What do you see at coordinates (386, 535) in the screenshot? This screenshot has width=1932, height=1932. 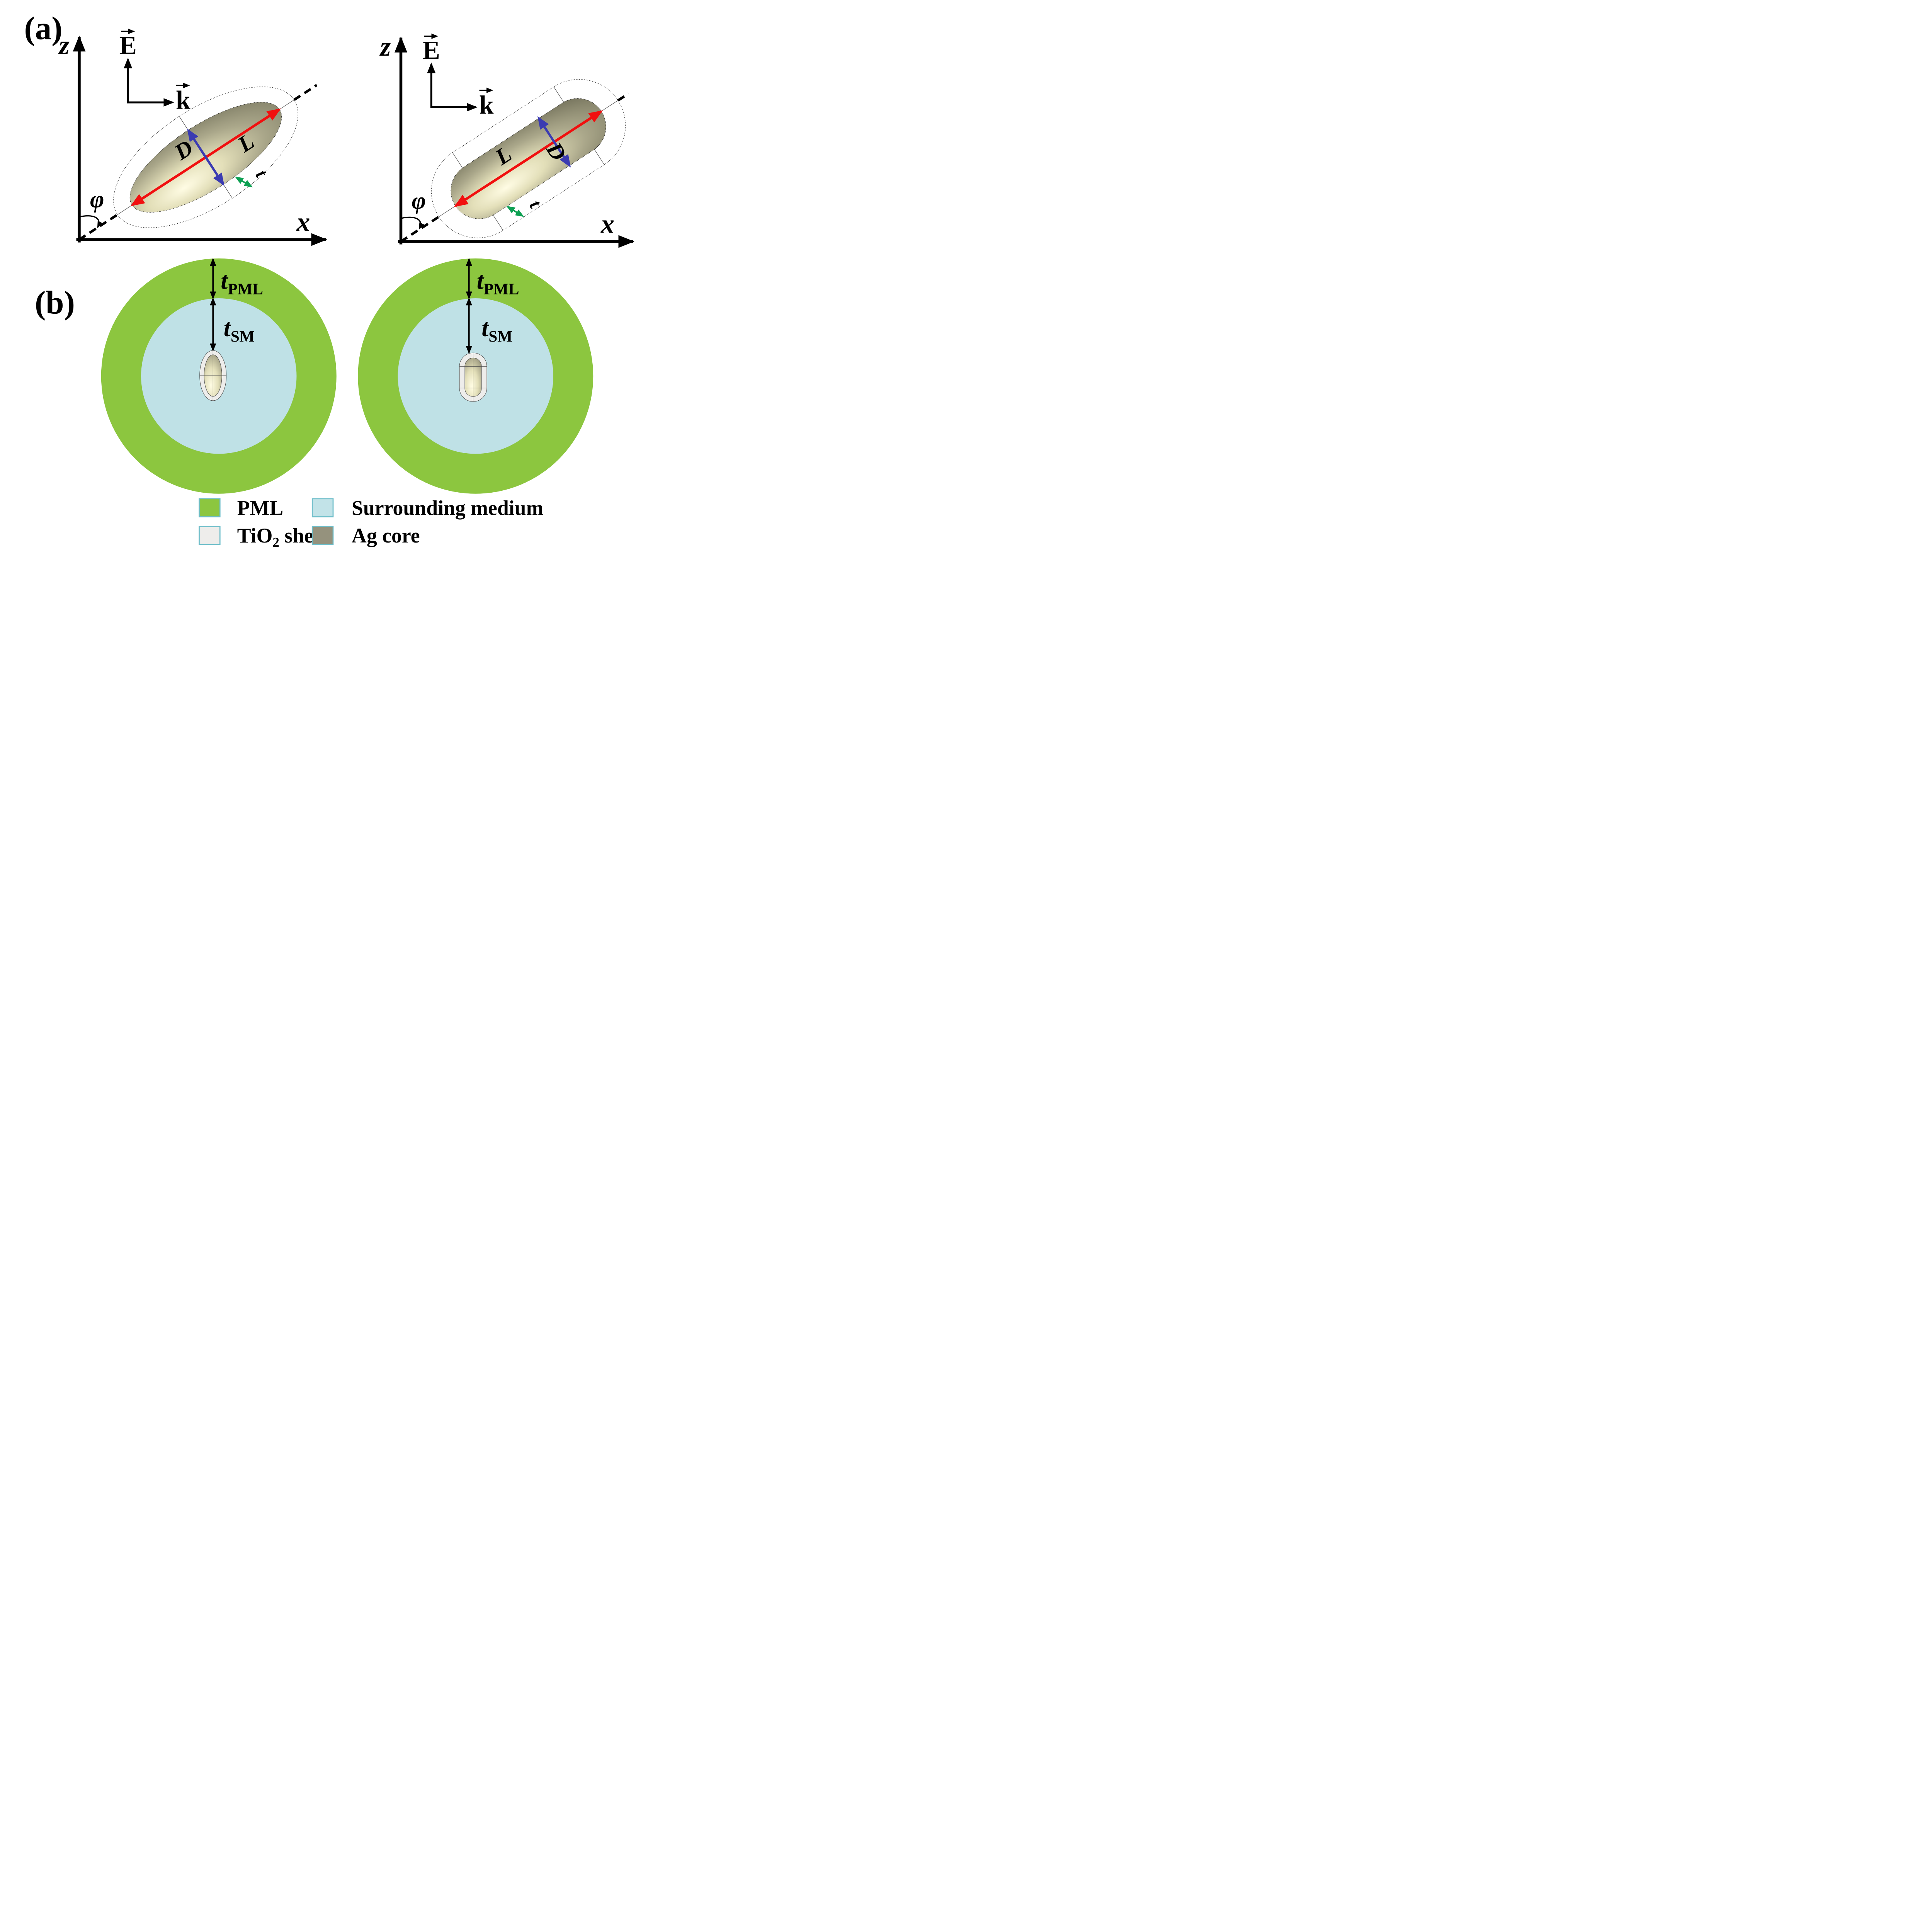 I see `legend-label-ag-core: Ag core` at bounding box center [386, 535].